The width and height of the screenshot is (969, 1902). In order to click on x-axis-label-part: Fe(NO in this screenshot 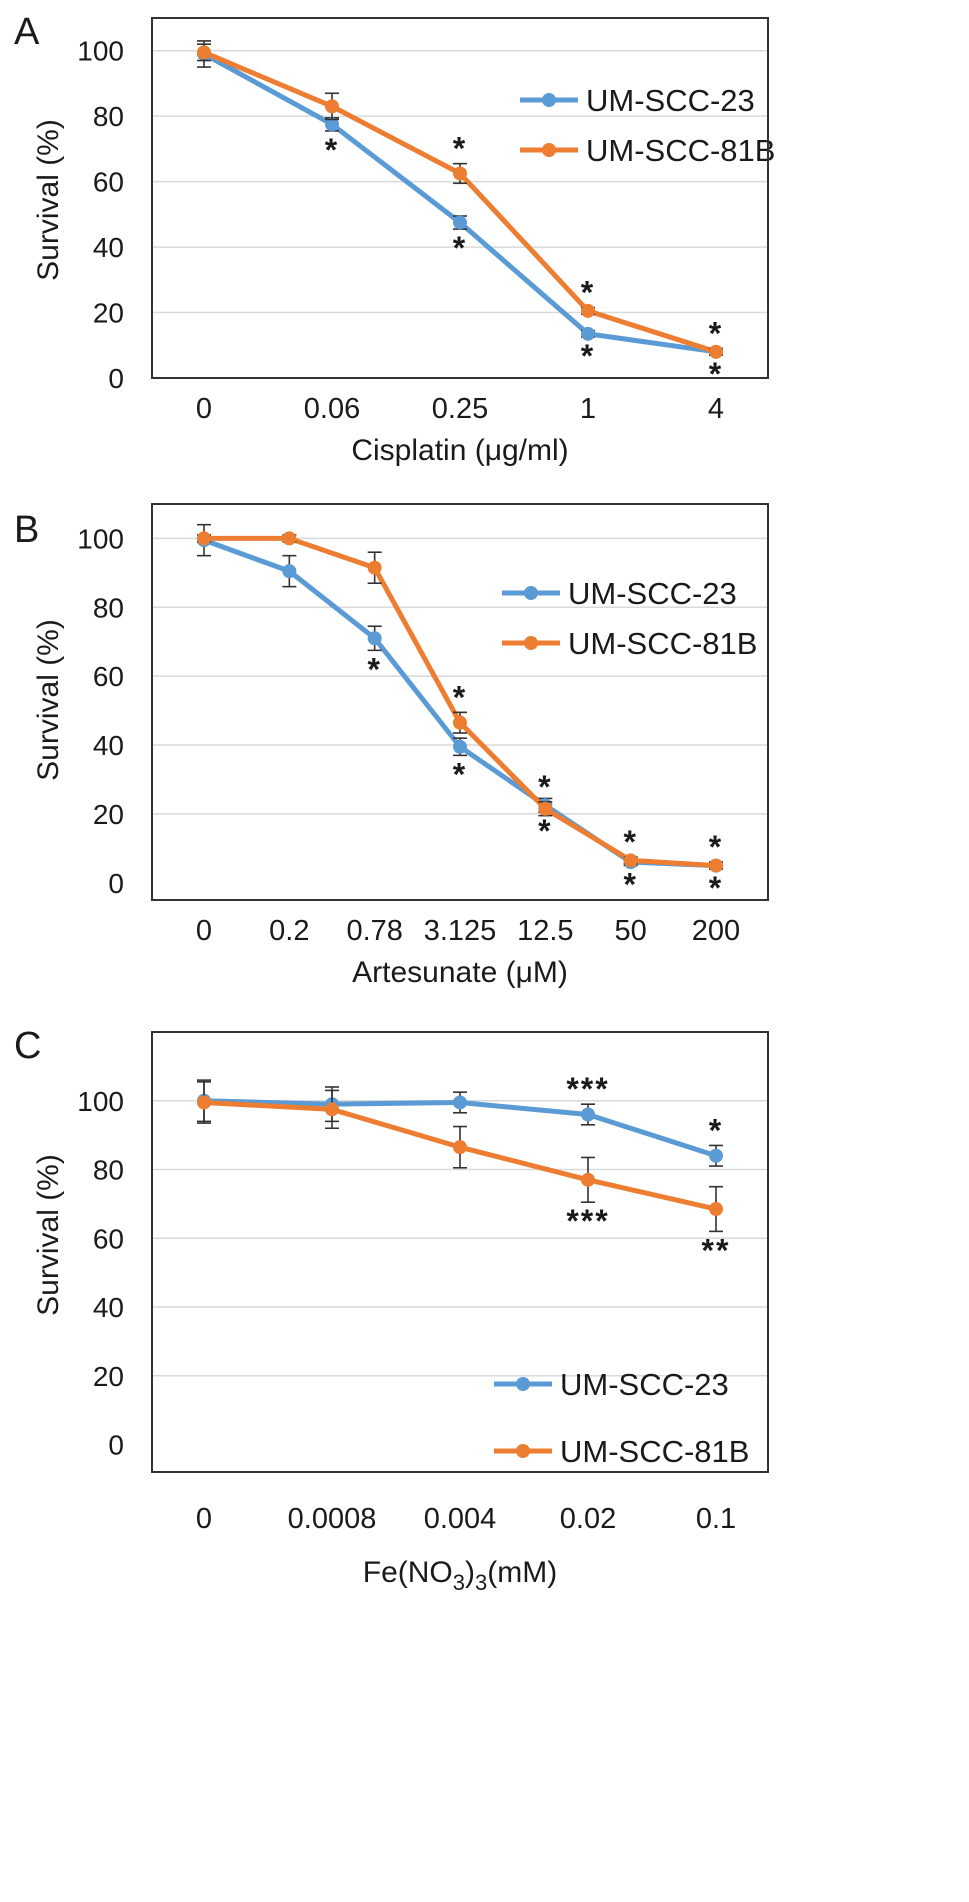, I will do `click(408, 1572)`.